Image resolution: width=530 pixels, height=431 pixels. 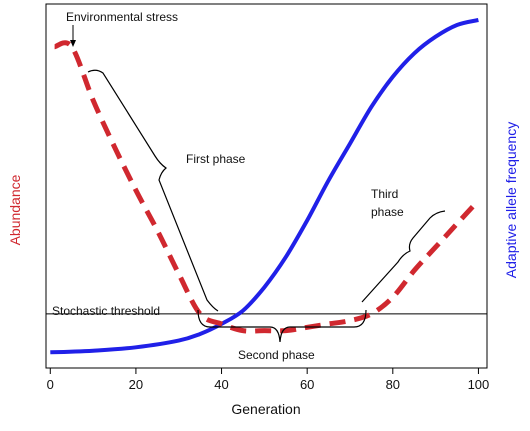 I want to click on y-axis-label-left: Abundance, so click(x=15, y=209).